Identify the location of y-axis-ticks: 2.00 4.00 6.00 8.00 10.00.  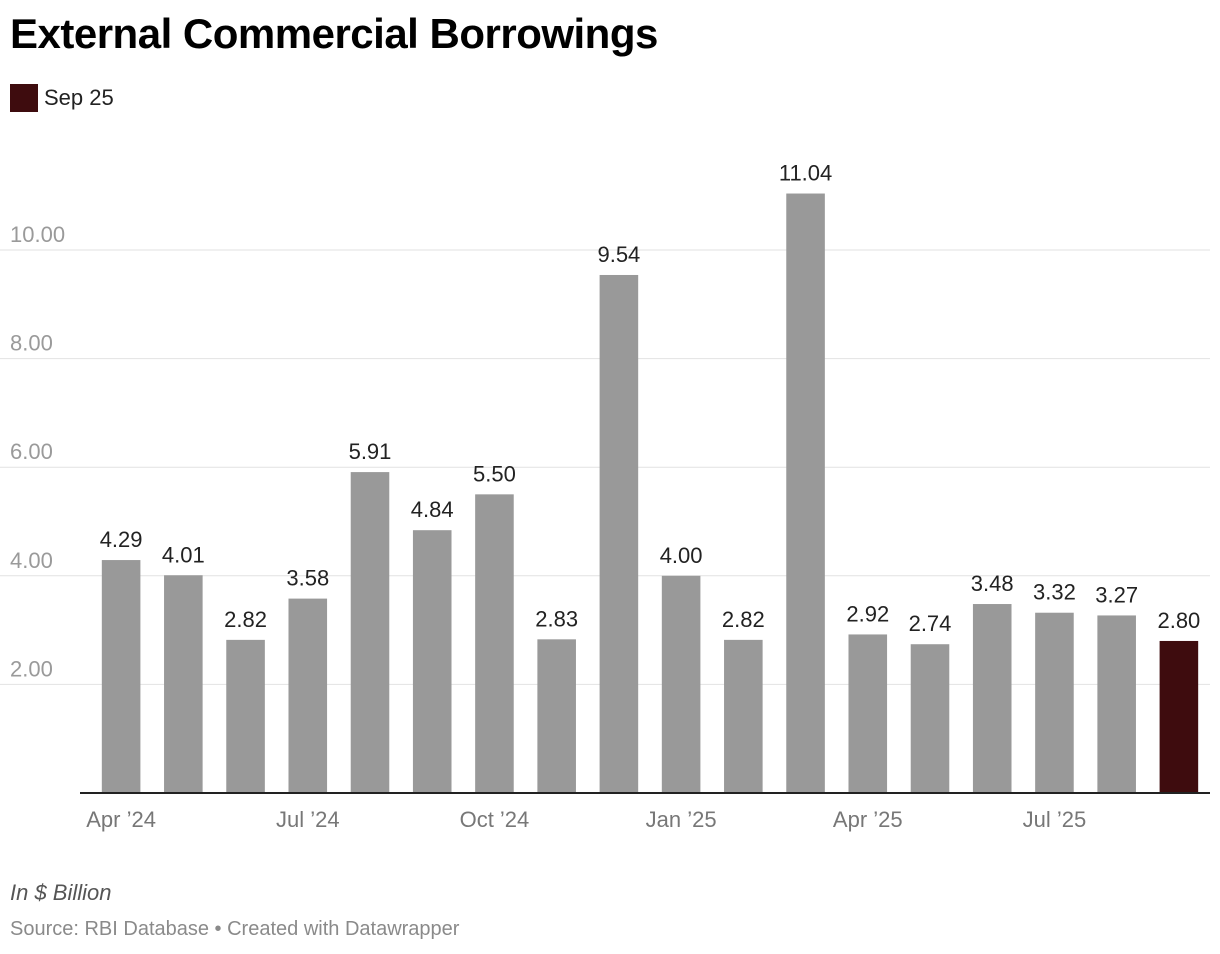
(37, 451).